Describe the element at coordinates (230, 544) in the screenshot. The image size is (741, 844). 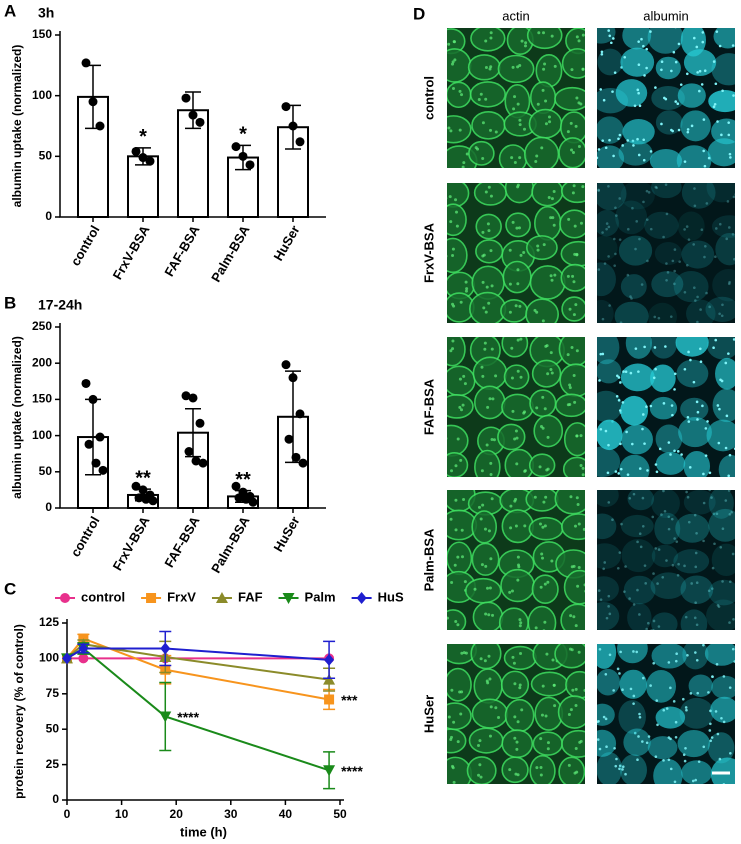
I see `x-tick-label: Palm-BSA` at that location.